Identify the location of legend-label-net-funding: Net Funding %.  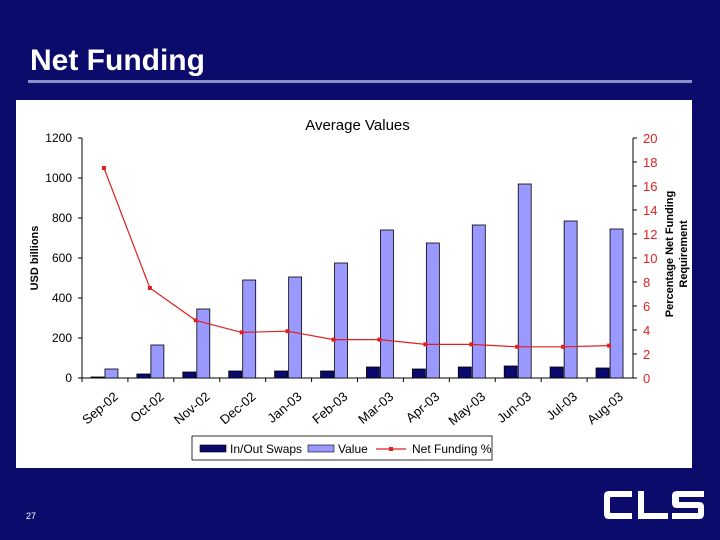
(452, 449).